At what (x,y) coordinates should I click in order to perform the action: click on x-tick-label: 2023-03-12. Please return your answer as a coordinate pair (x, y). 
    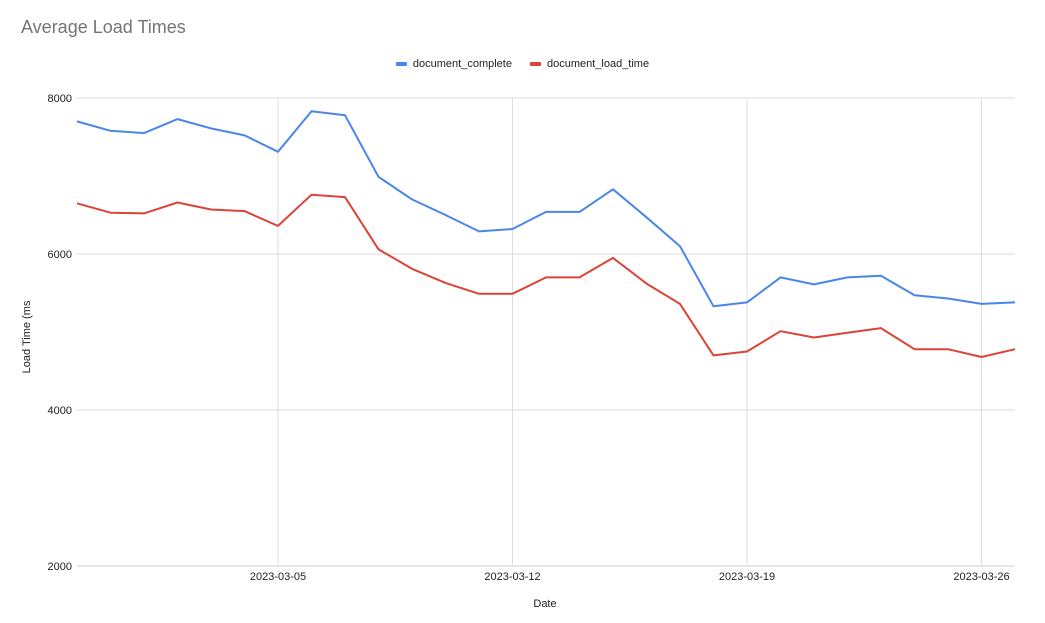
    Looking at the image, I should click on (512, 577).